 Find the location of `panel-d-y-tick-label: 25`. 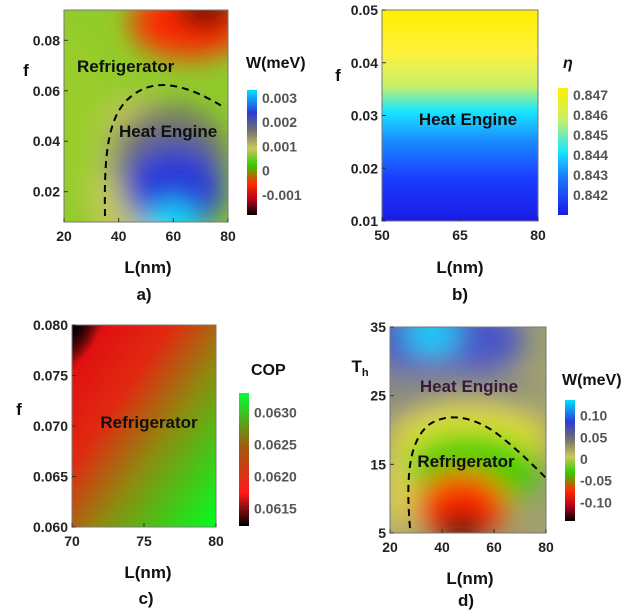

panel-d-y-tick-label: 25 is located at coordinates (378, 396).